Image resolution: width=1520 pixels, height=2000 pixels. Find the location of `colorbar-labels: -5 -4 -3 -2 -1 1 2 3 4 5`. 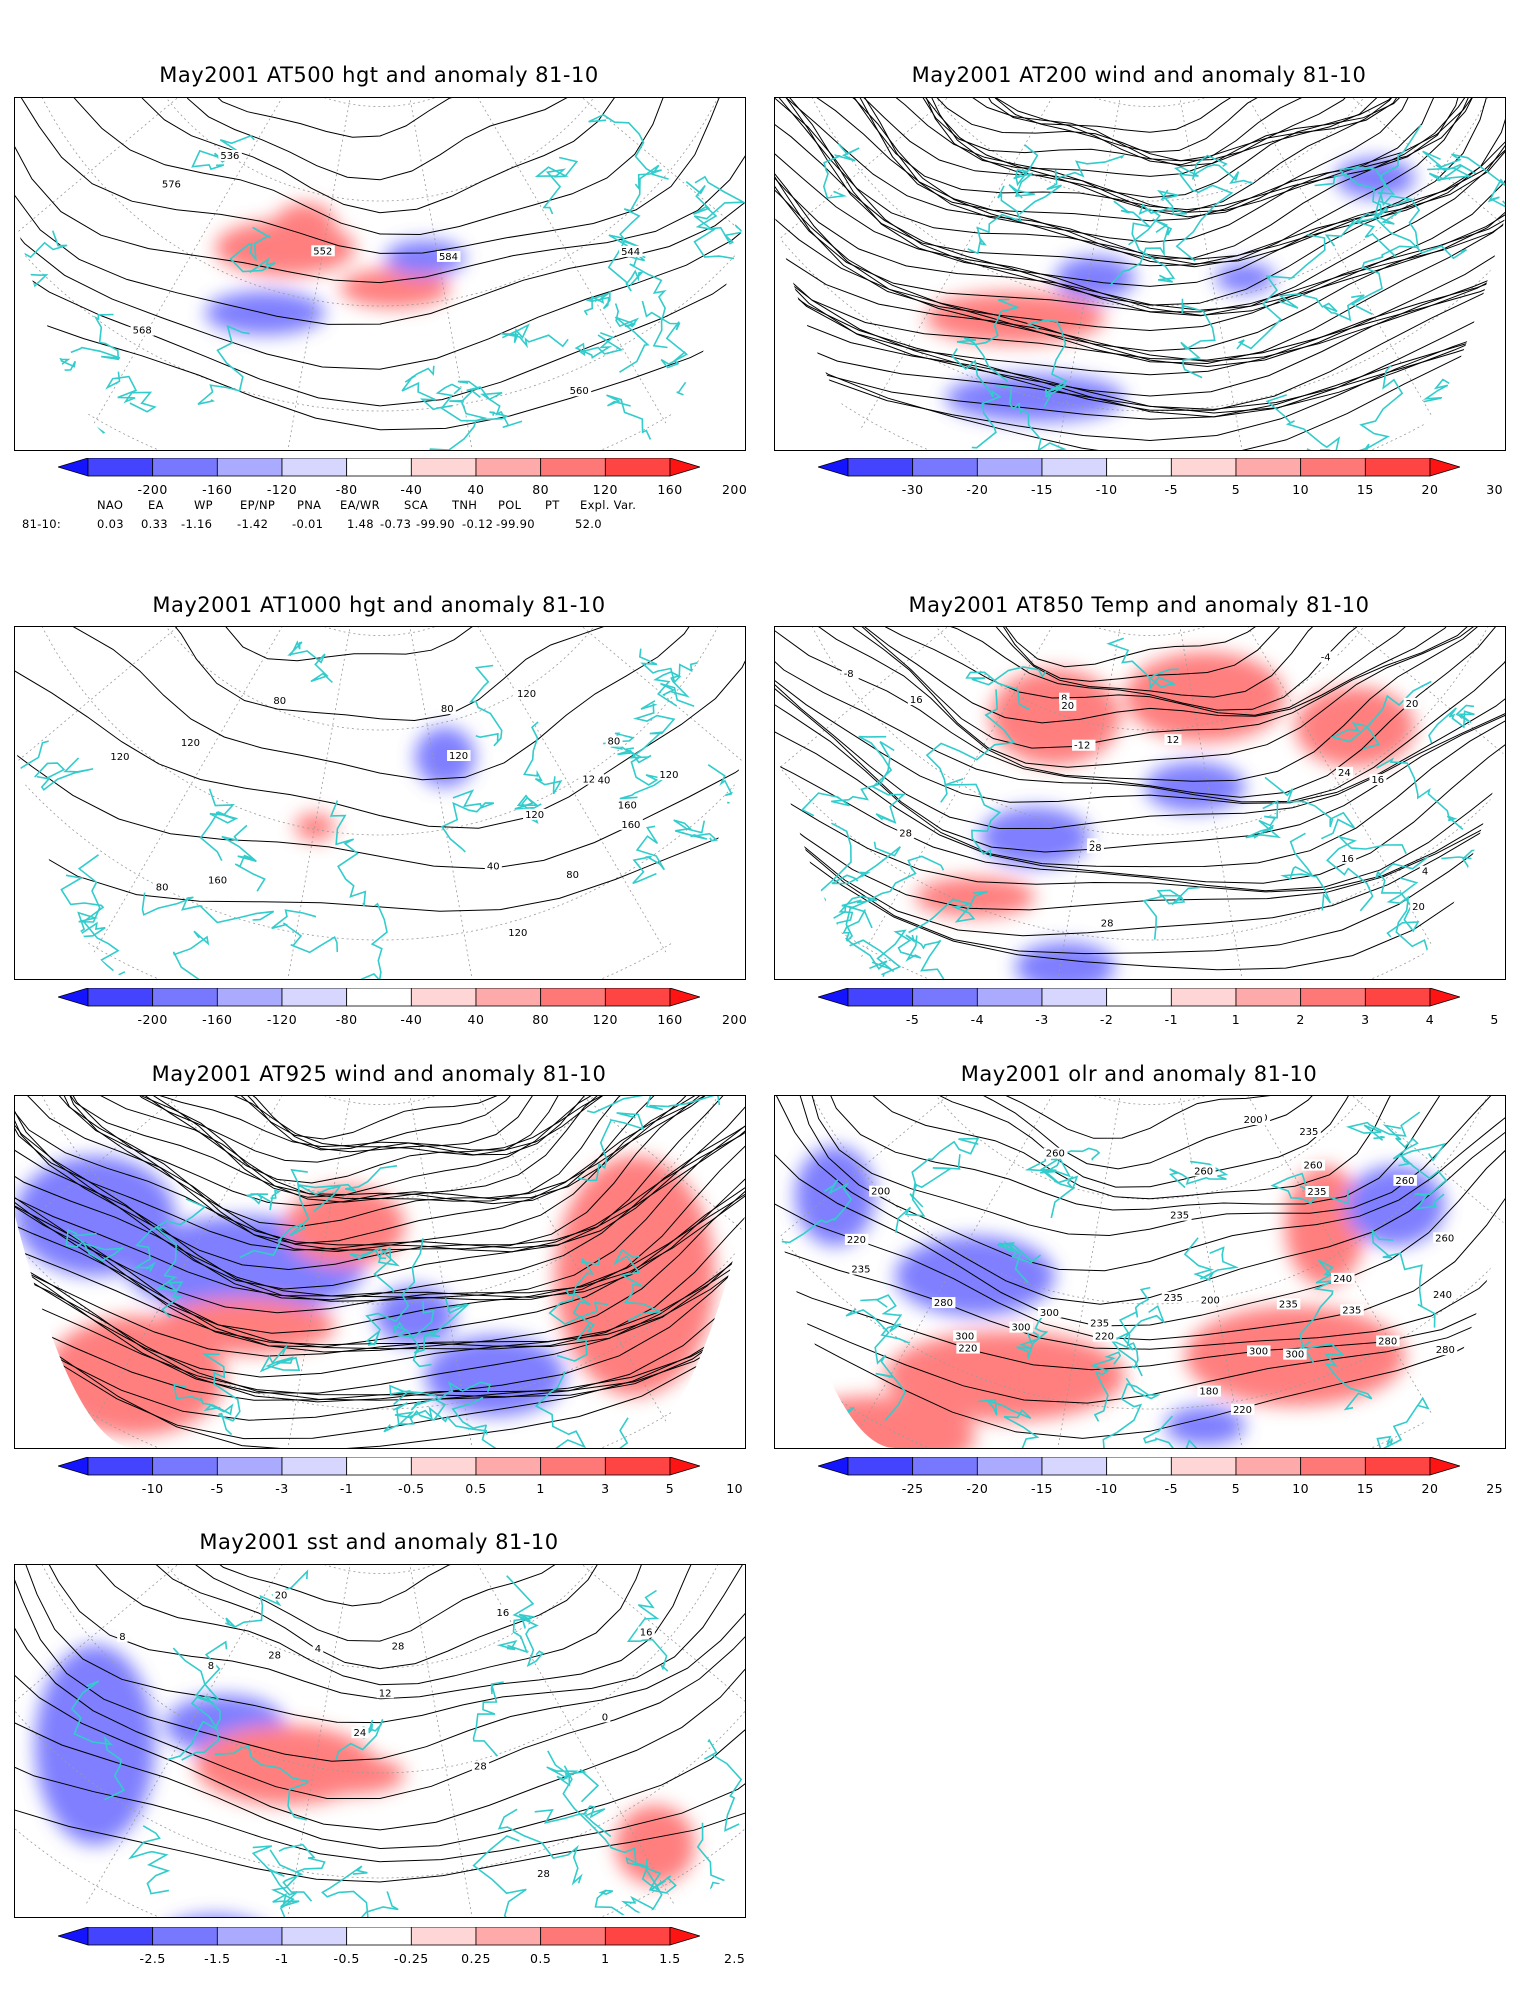

colorbar-labels: -5 -4 -3 -2 -1 1 2 3 4 5 is located at coordinates (1158, 1020).